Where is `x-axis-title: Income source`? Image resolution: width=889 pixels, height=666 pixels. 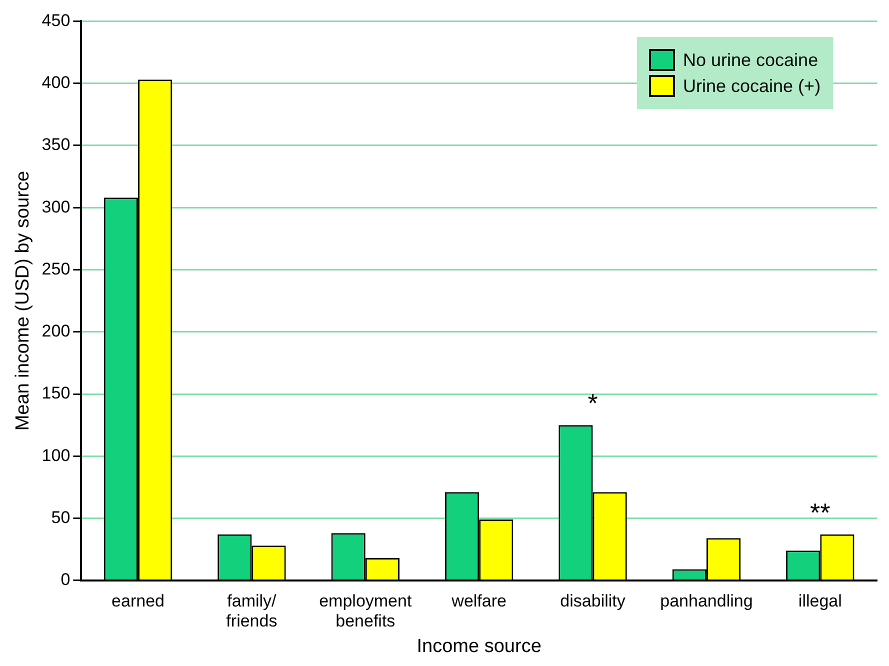 x-axis-title: Income source is located at coordinates (479, 646).